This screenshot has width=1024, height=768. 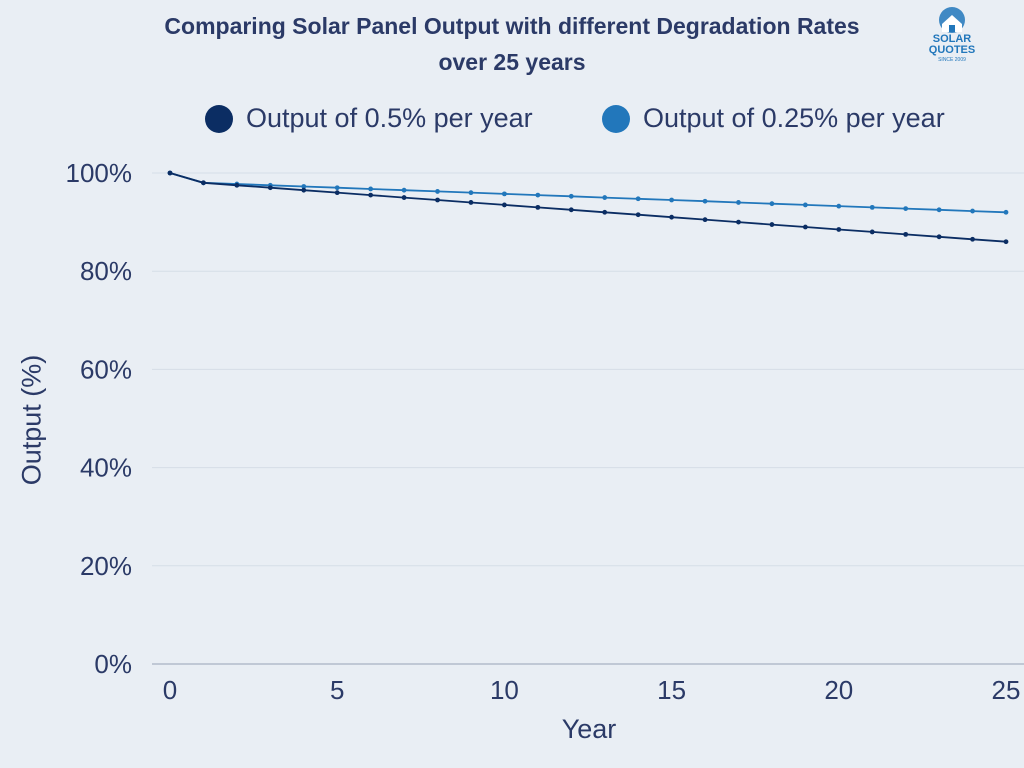 I want to click on x-tick-label-20: 20, so click(x=838, y=690).